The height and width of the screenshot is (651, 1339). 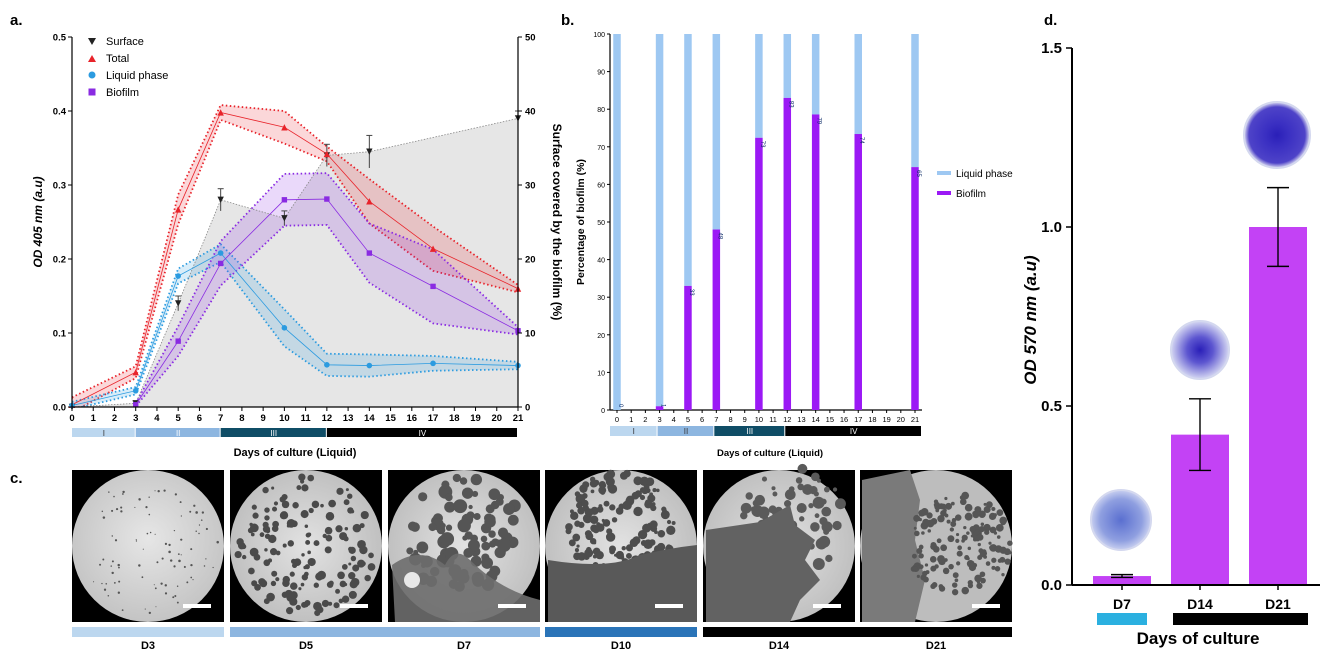 I want to click on panel-a-xlabel: Days of culture (Liquid), so click(x=295, y=453).